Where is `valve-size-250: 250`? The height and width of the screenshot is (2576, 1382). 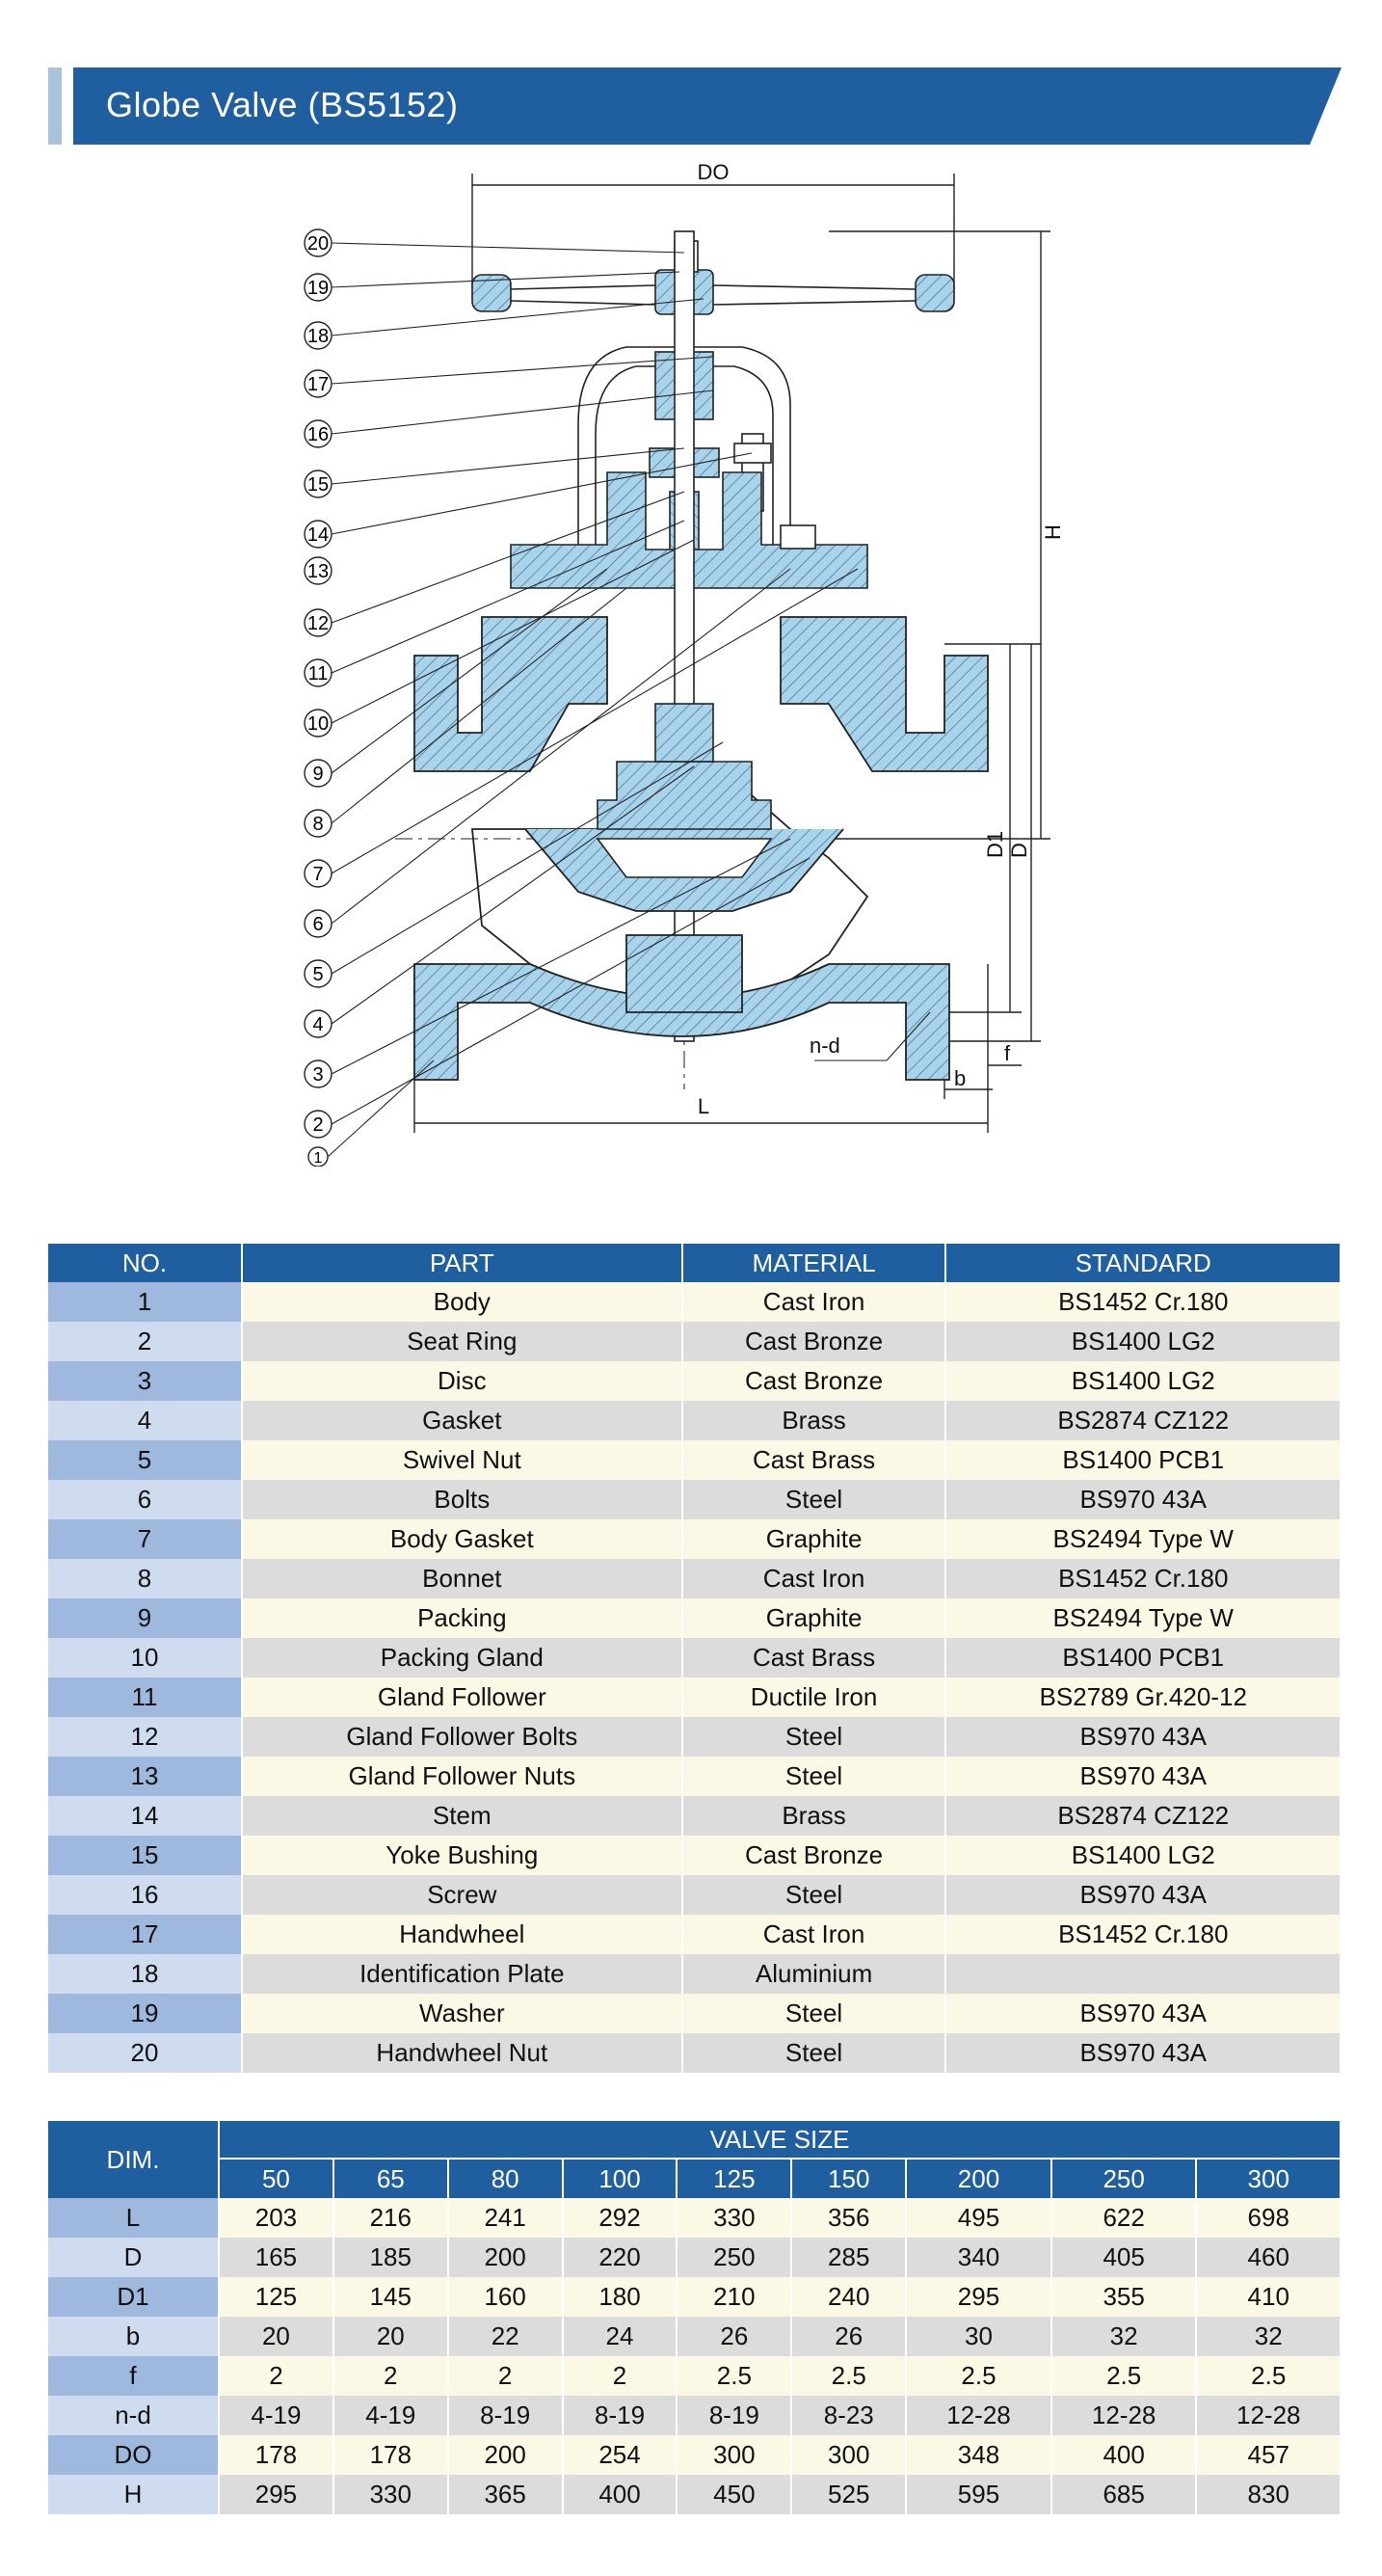
valve-size-250: 250 is located at coordinates (1124, 2178).